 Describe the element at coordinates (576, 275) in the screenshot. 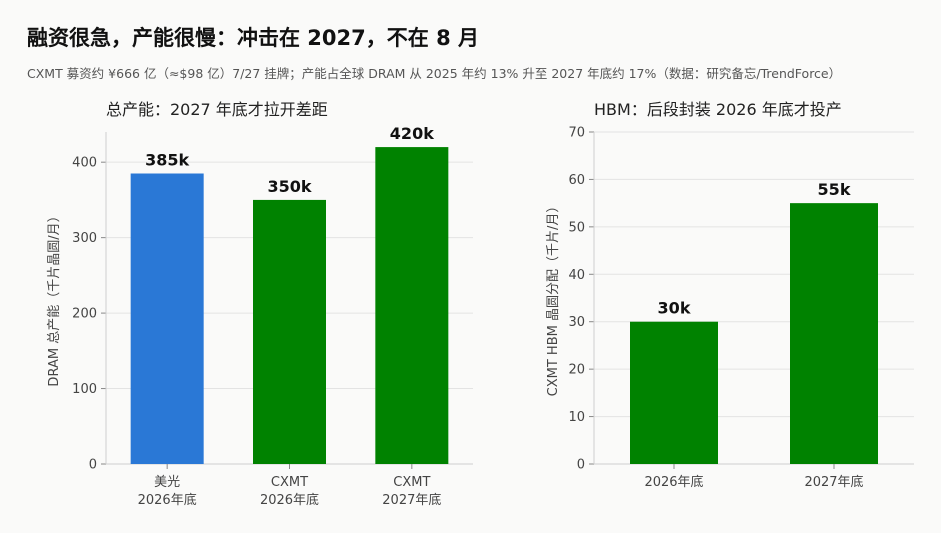

I see `chart2-ytick-label: 40` at that location.